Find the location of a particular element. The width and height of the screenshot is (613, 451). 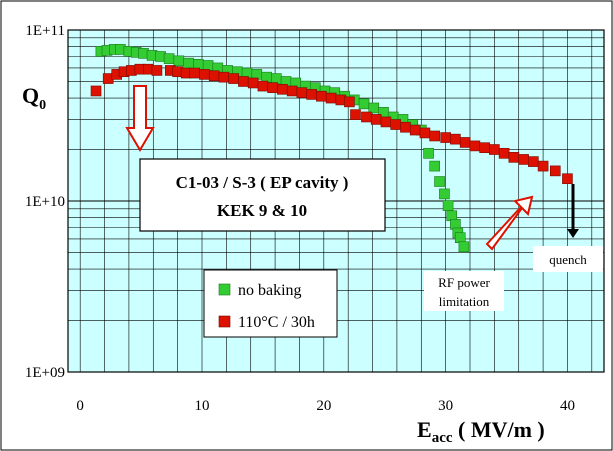

rf-arrow-icon is located at coordinates (509, 223).